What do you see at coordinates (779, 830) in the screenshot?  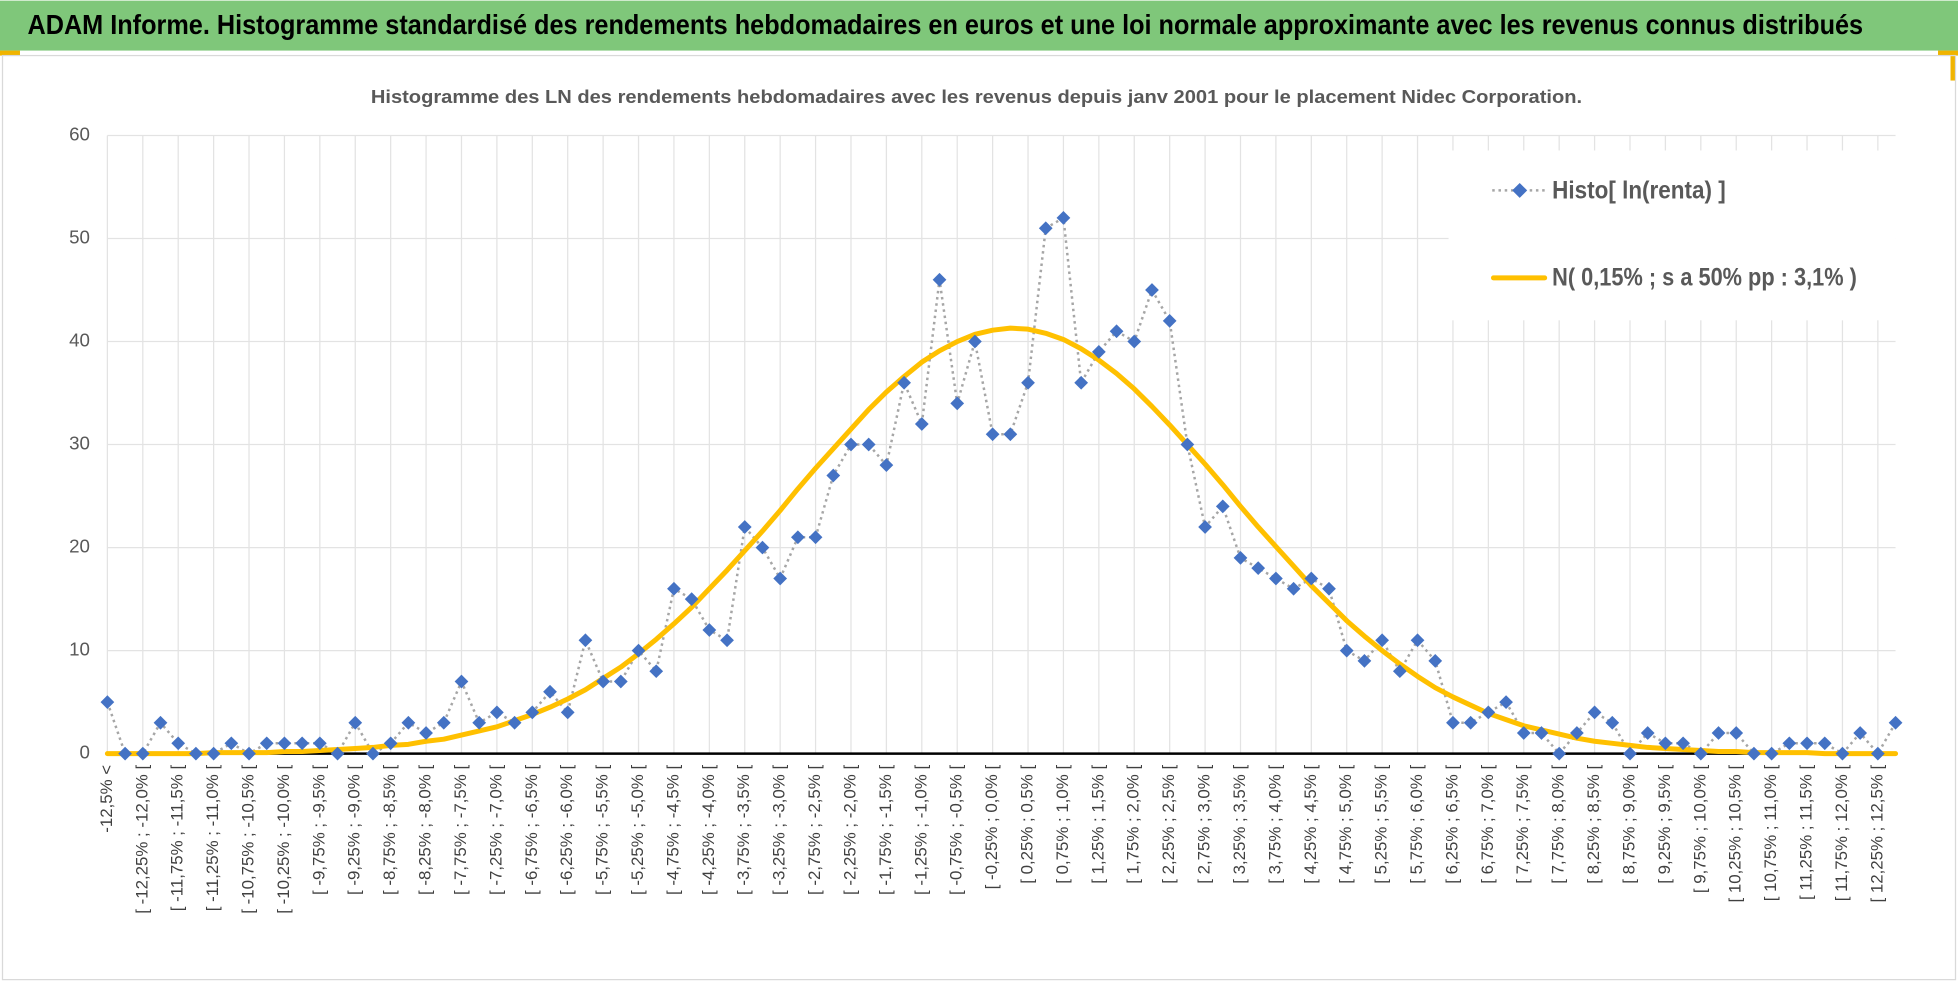 I see `x-tick-label: [ -3,25% ; -3,0% [` at bounding box center [779, 830].